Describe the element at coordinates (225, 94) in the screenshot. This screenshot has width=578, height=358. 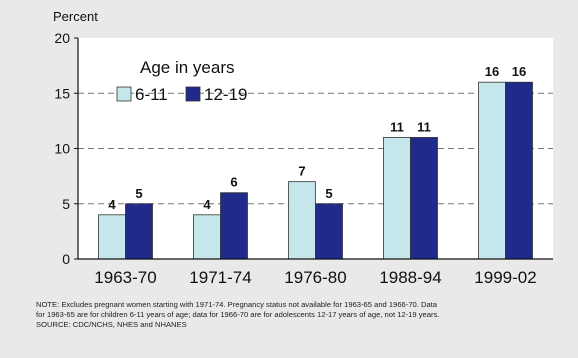
I see `legend-label: 12-19` at that location.